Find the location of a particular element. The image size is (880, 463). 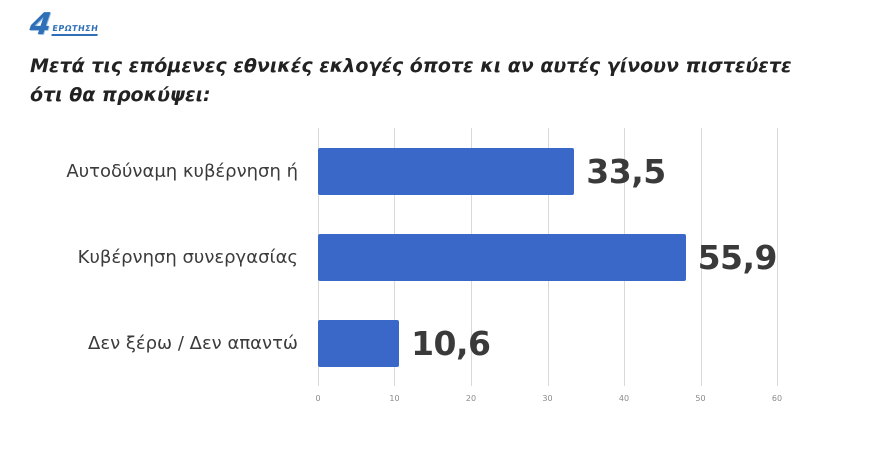

bar-plot-area: 33,5 is located at coordinates (547, 171).